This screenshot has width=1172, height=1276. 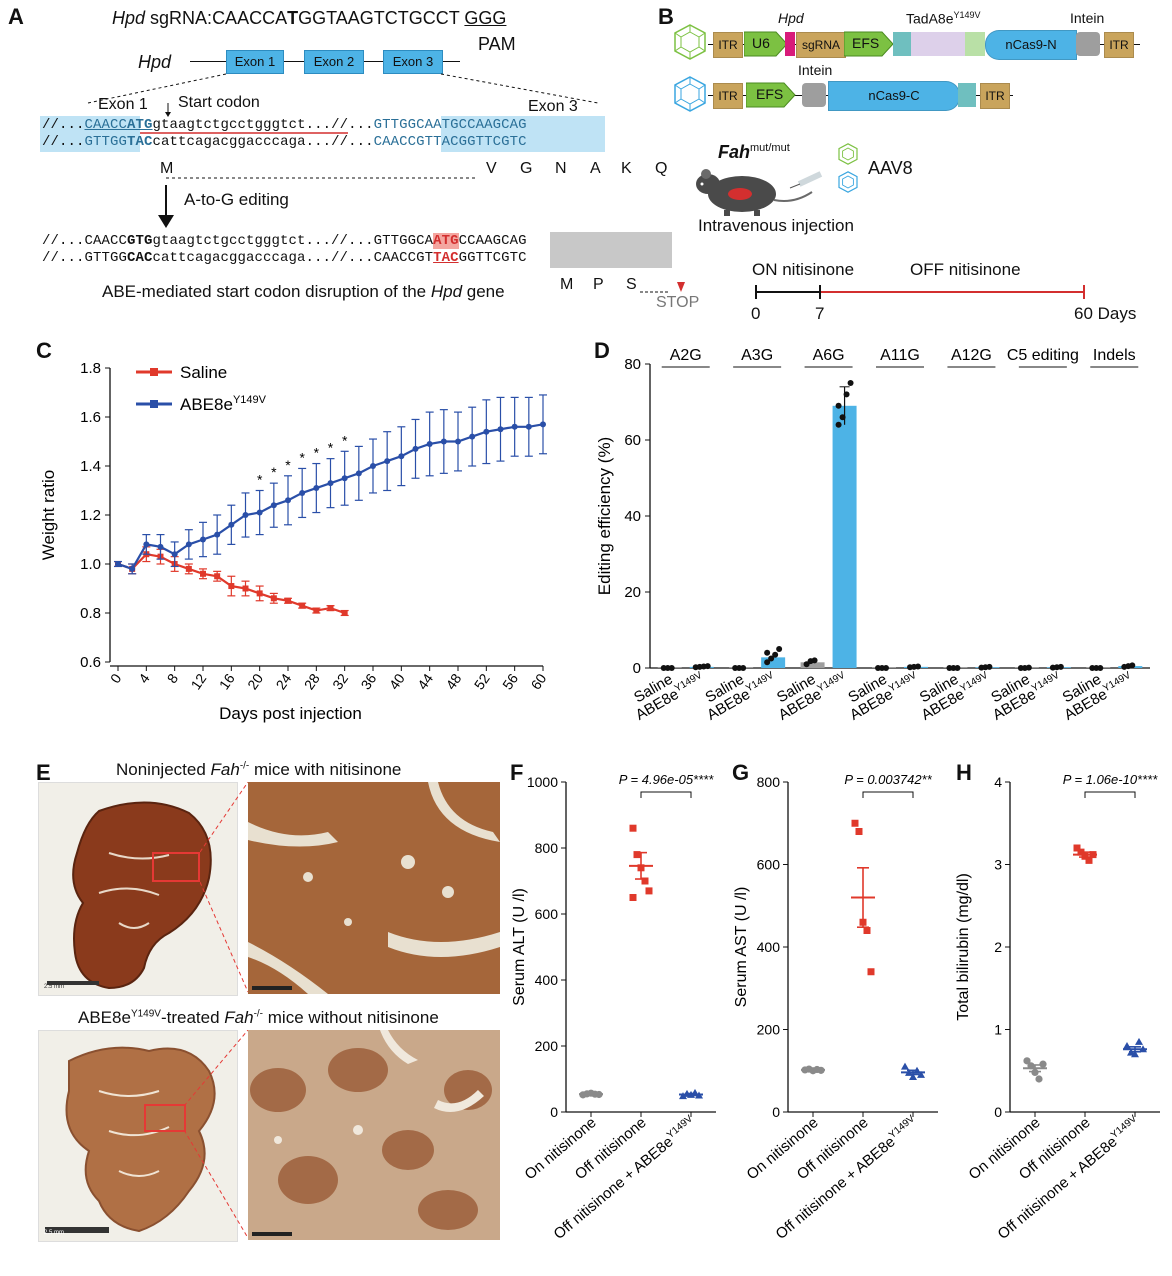 I want to click on aa-bot-m: M, so click(x=567, y=284).